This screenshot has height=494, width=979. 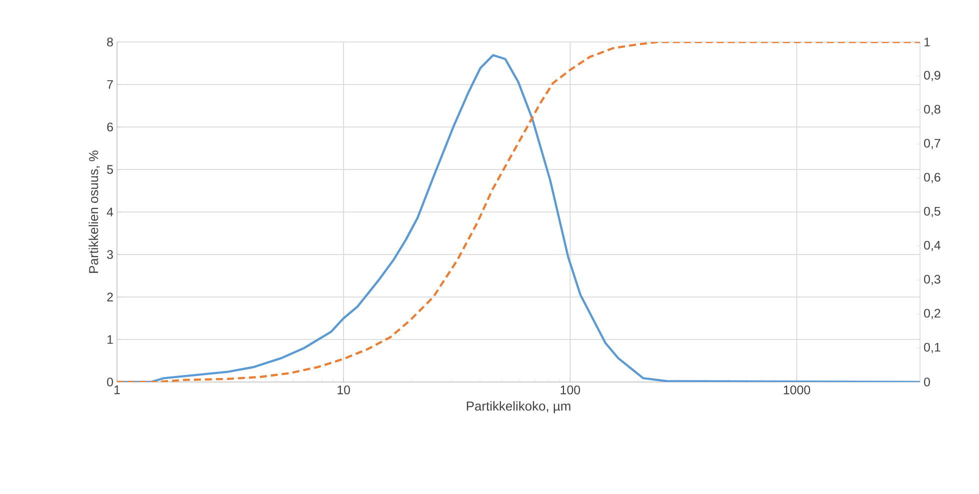 I want to click on x-tick-label: 10, so click(x=344, y=390).